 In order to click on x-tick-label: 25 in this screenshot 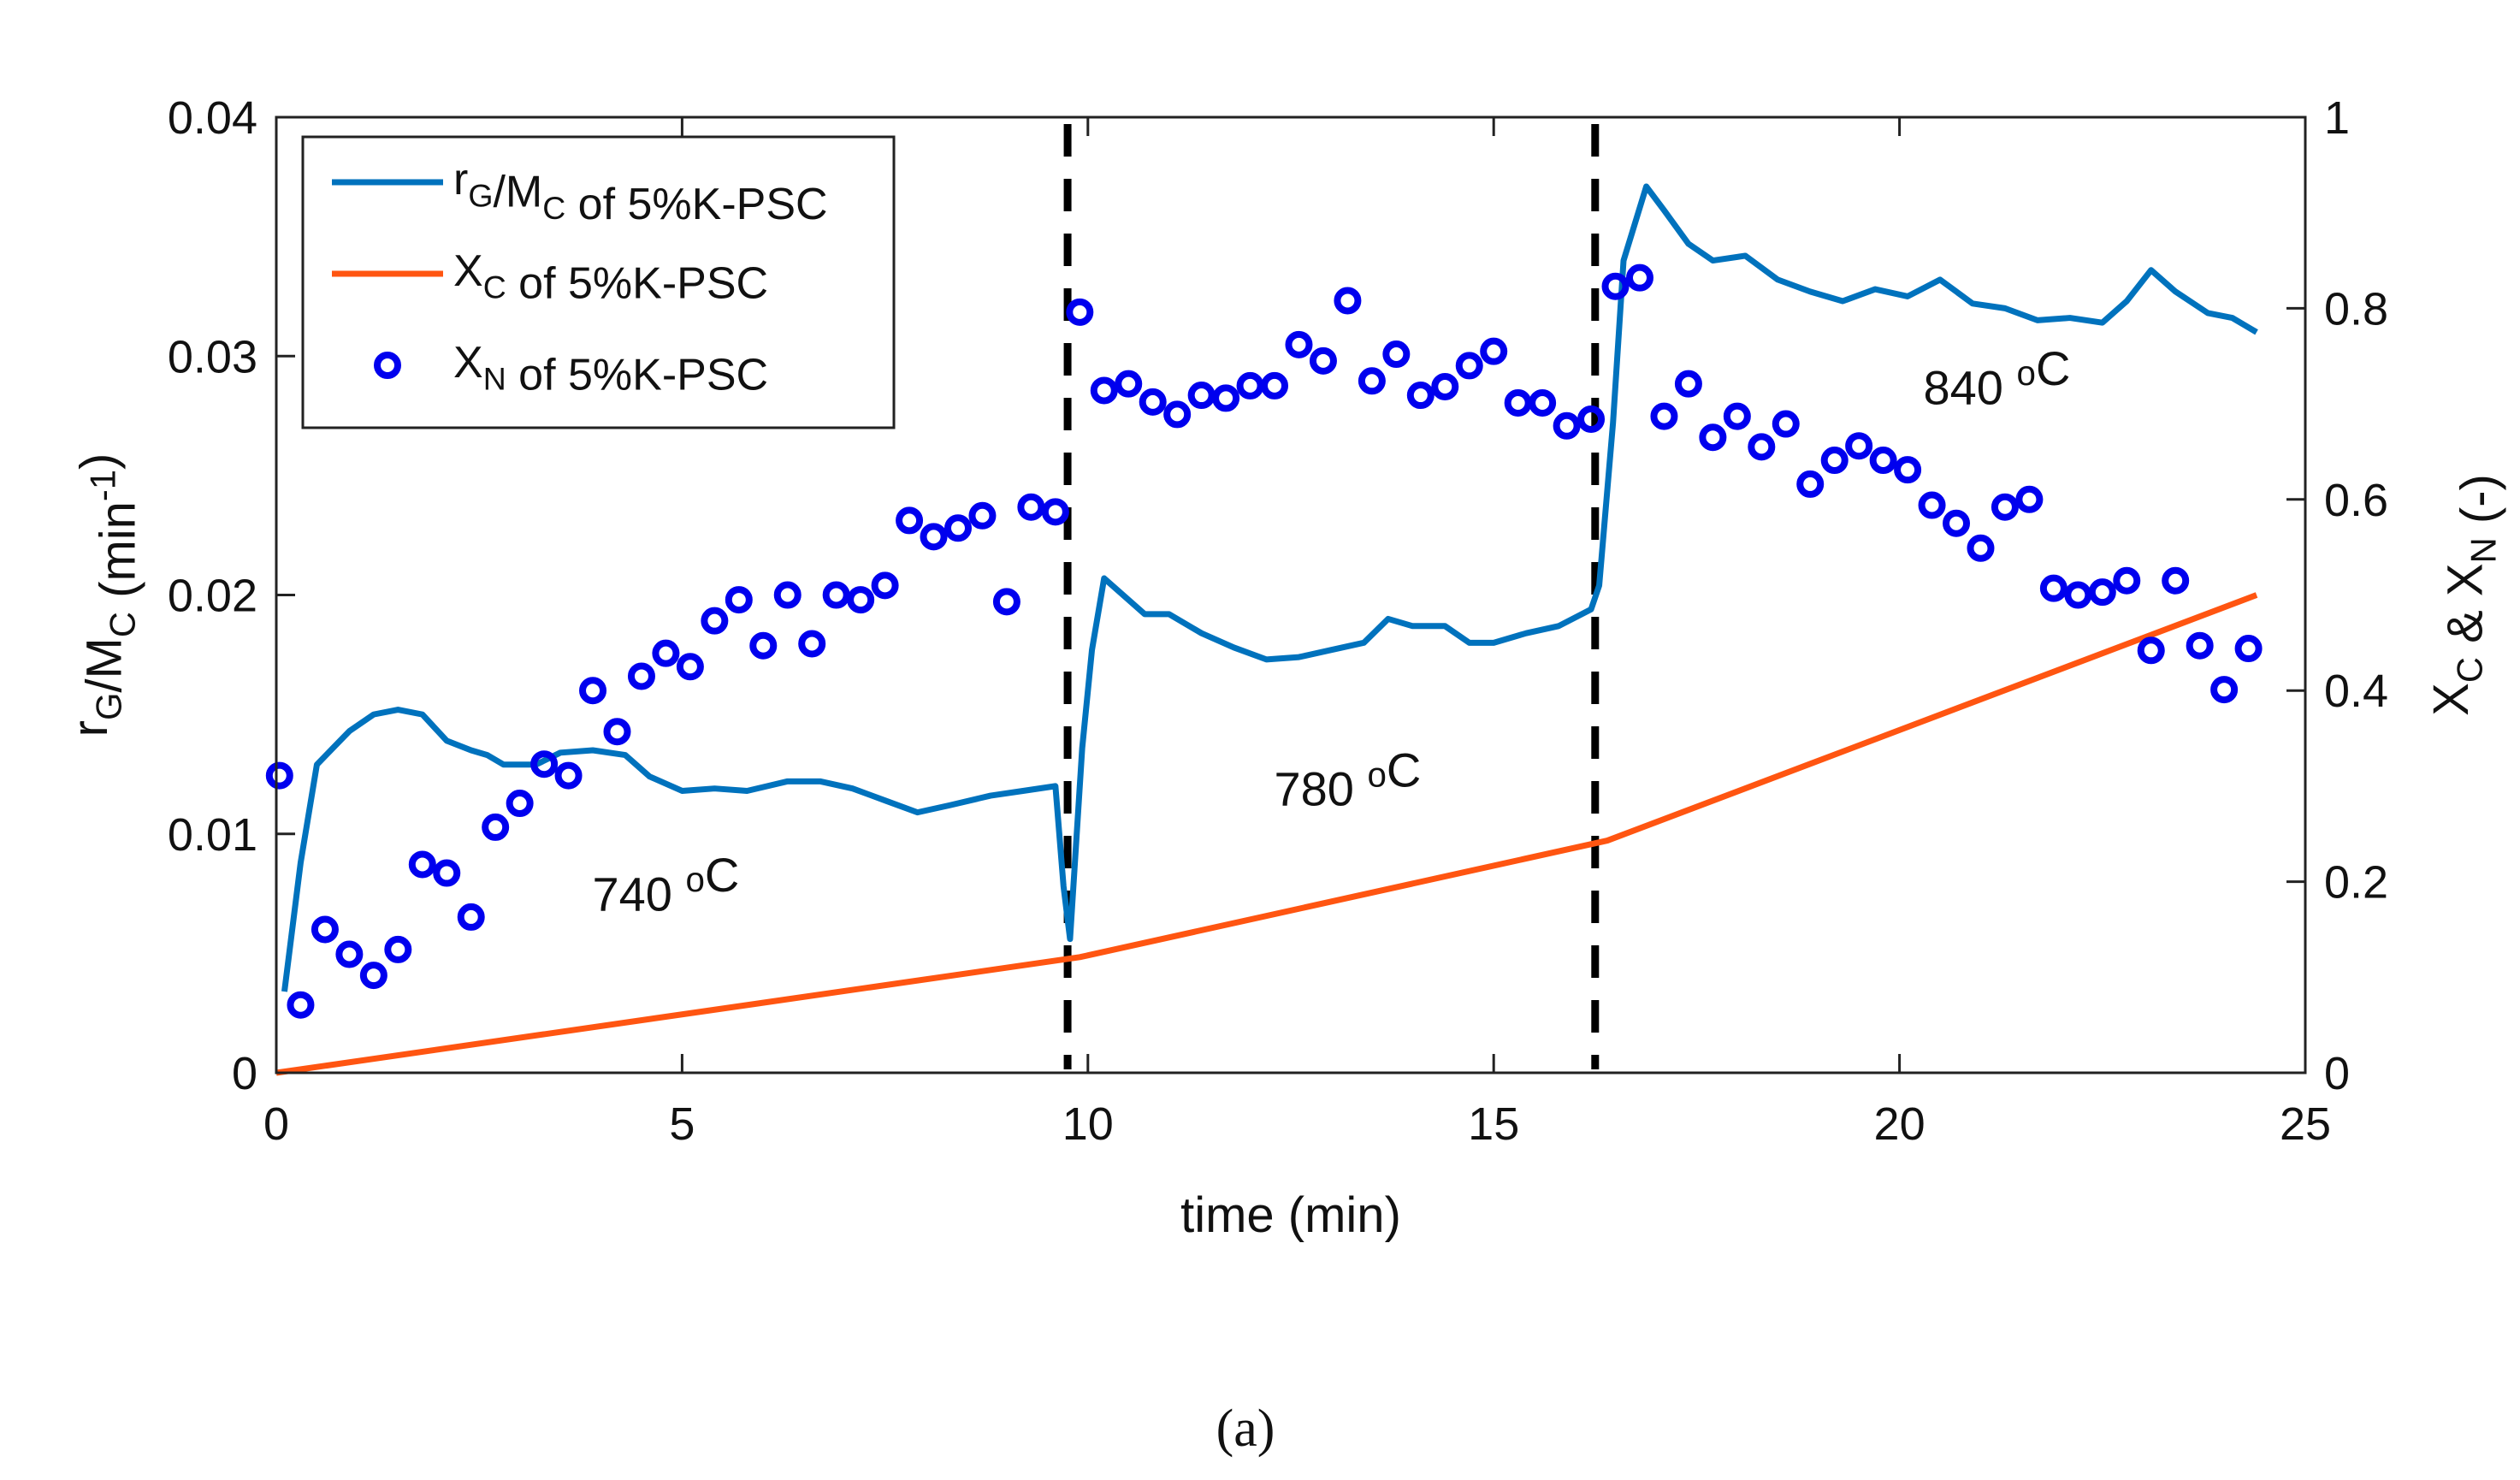, I will do `click(2306, 1124)`.